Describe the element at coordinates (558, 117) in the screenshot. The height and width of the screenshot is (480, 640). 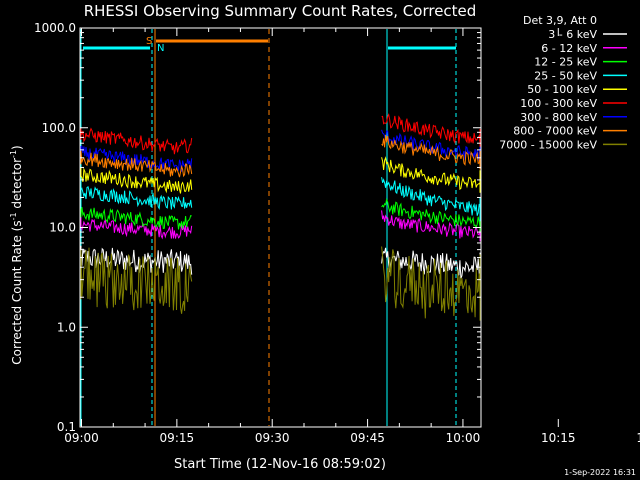
I see `legend-entry-label: 300 - 800 keV` at that location.